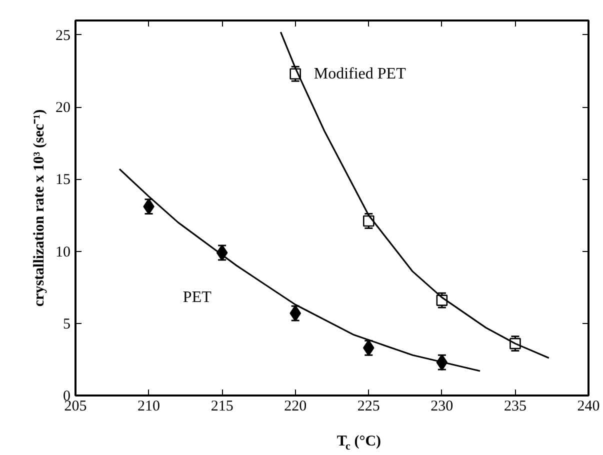 This screenshot has width=603, height=455. Describe the element at coordinates (40, 208) in the screenshot. I see `y-axis-title: crystallization rate x 10³ (sec⁻¹)` at that location.